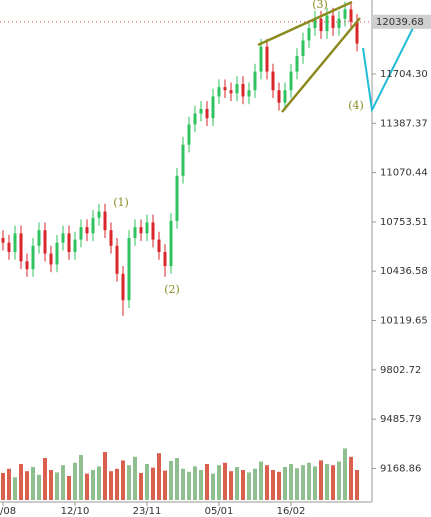 The width and height of the screenshot is (431, 517). Describe the element at coordinates (404, 222) in the screenshot. I see `y-tick-label: 10753.51` at that location.